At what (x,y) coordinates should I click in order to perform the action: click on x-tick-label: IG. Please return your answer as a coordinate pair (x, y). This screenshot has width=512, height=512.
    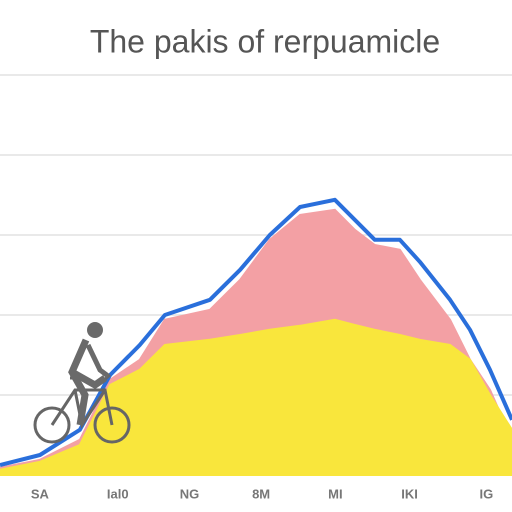
    Looking at the image, I should click on (487, 493).